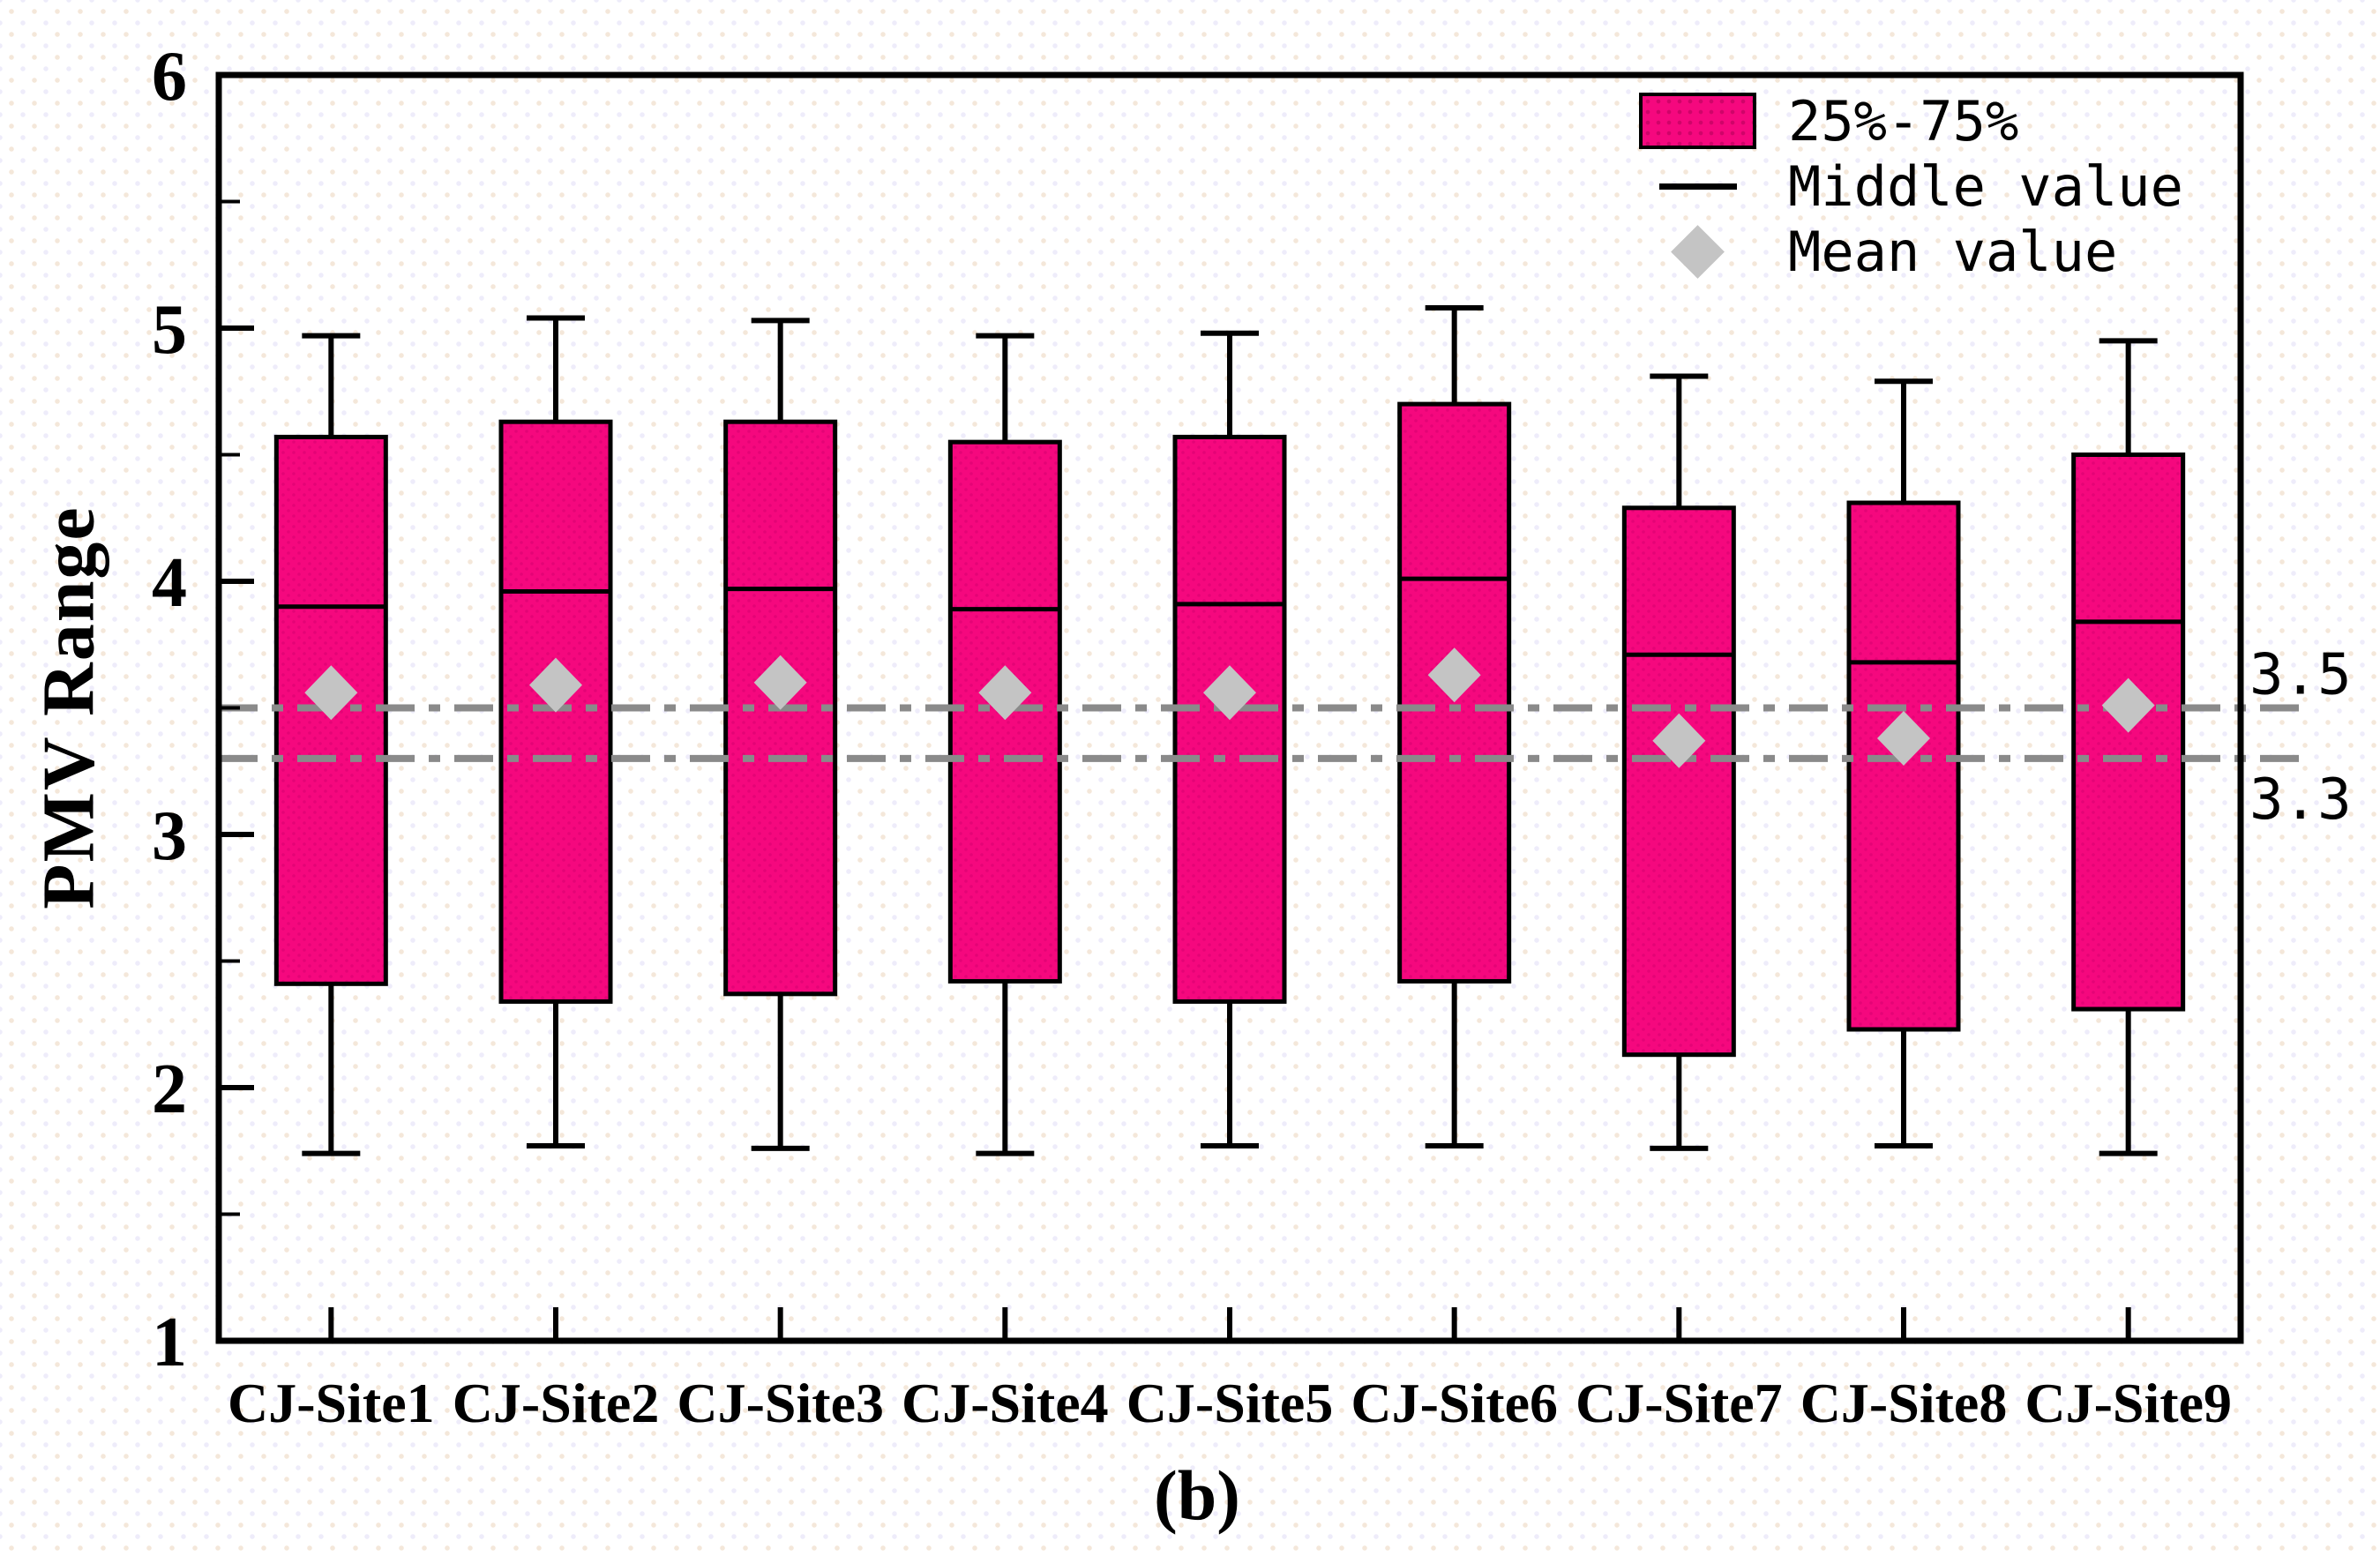 Image resolution: width=2380 pixels, height=1556 pixels. I want to click on x-axis-label: CJ-Site4, so click(1006, 1403).